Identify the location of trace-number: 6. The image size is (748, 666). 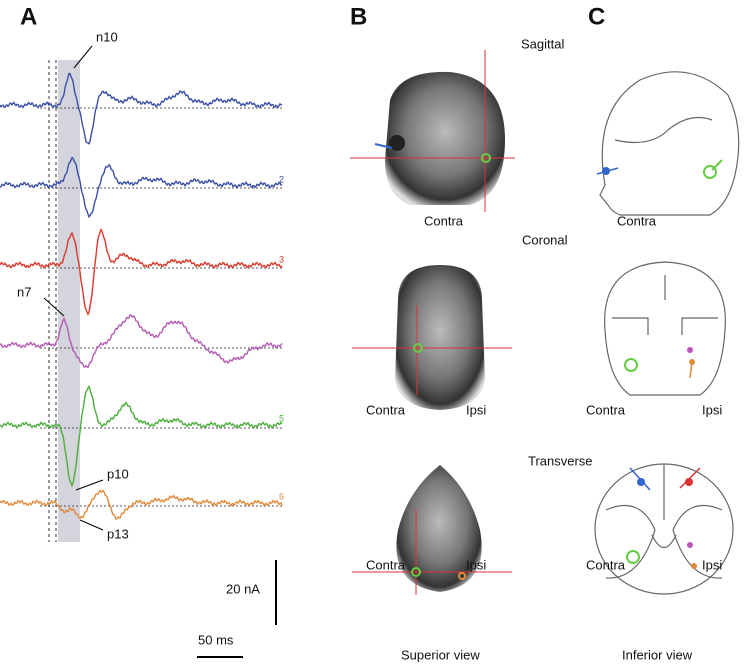
(281, 496).